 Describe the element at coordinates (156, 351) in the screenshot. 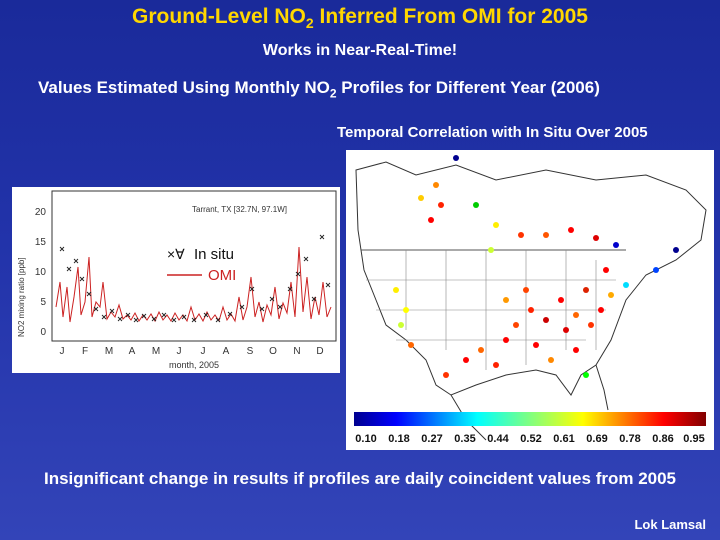

I see `month-may: M` at that location.